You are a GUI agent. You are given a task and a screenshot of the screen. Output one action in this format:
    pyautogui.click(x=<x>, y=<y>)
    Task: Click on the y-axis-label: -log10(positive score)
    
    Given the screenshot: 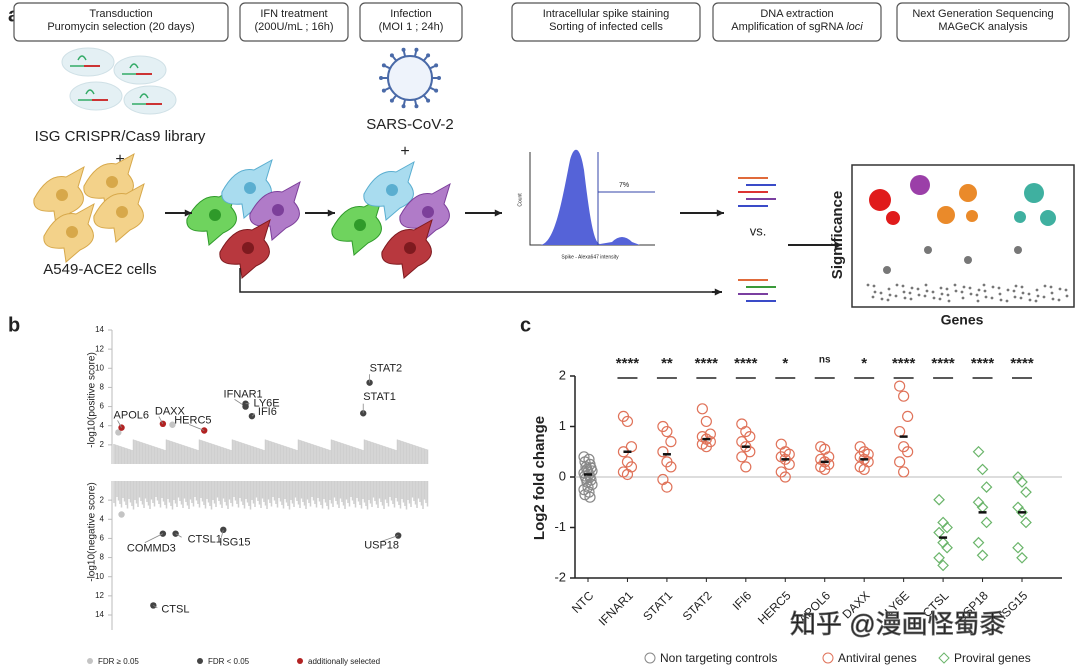 What is the action you would take?
    pyautogui.click(x=92, y=400)
    